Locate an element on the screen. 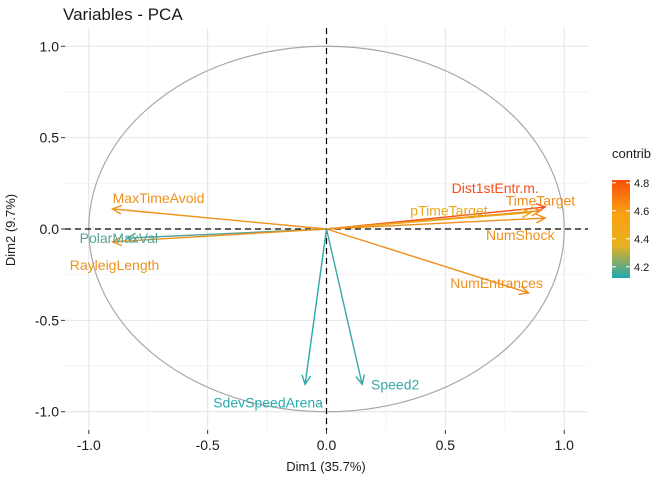 The height and width of the screenshot is (480, 672). label-timetarget: TimeTarget is located at coordinates (541, 201).